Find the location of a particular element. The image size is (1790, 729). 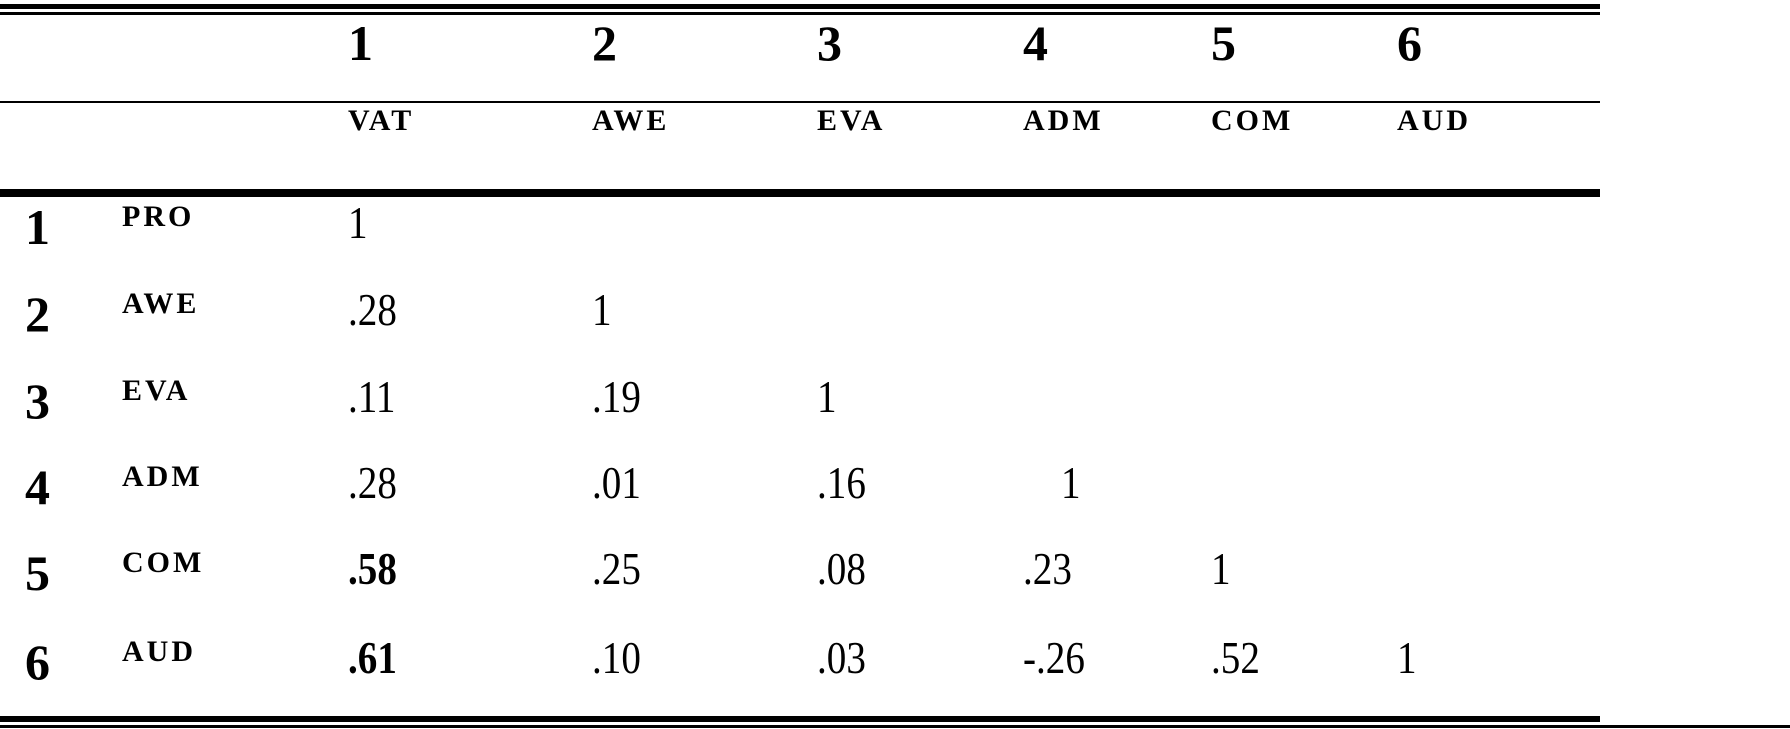

row-label: AWE is located at coordinates (161, 303).